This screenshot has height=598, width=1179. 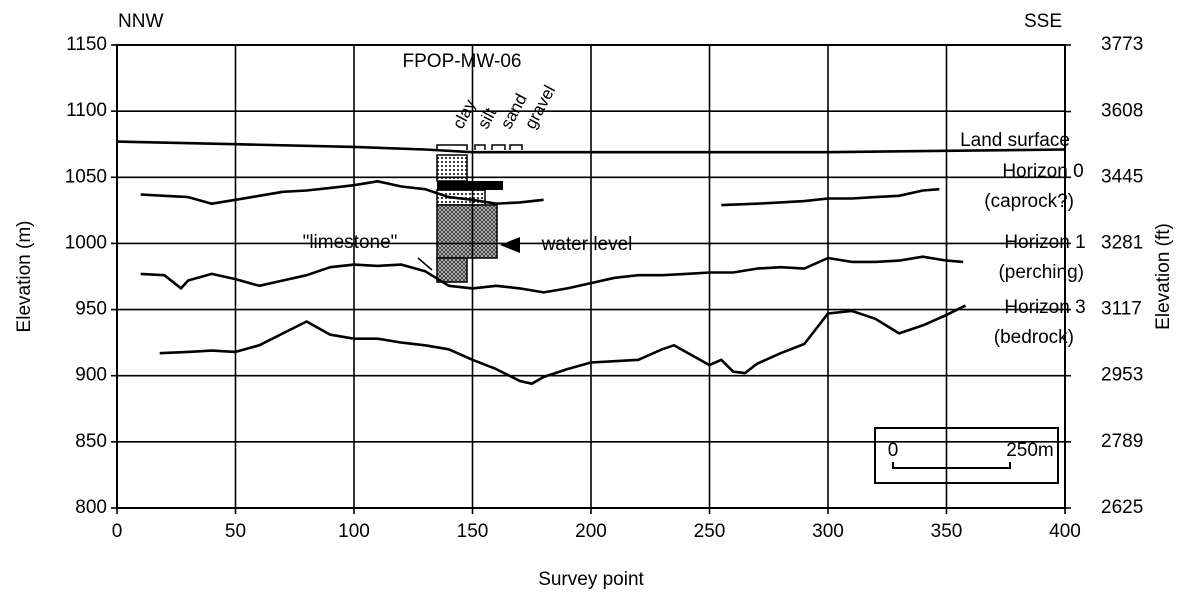 I want to click on x-tick-label: 300, so click(x=828, y=531).